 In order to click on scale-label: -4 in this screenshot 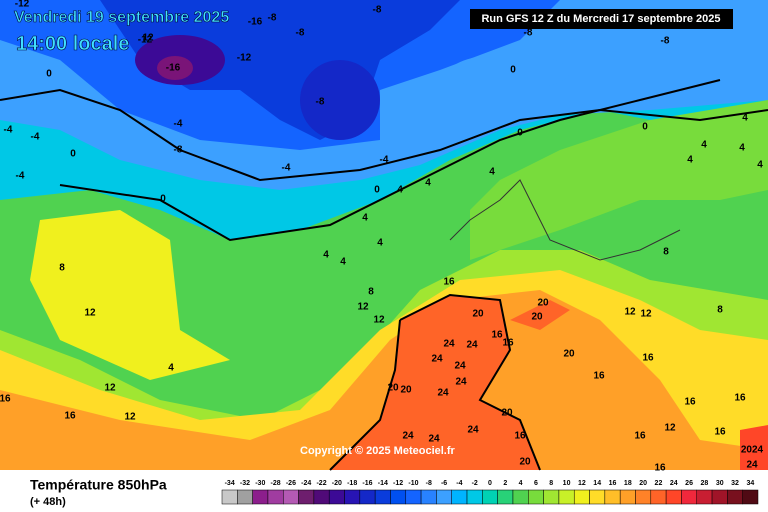, I will do `click(459, 483)`.